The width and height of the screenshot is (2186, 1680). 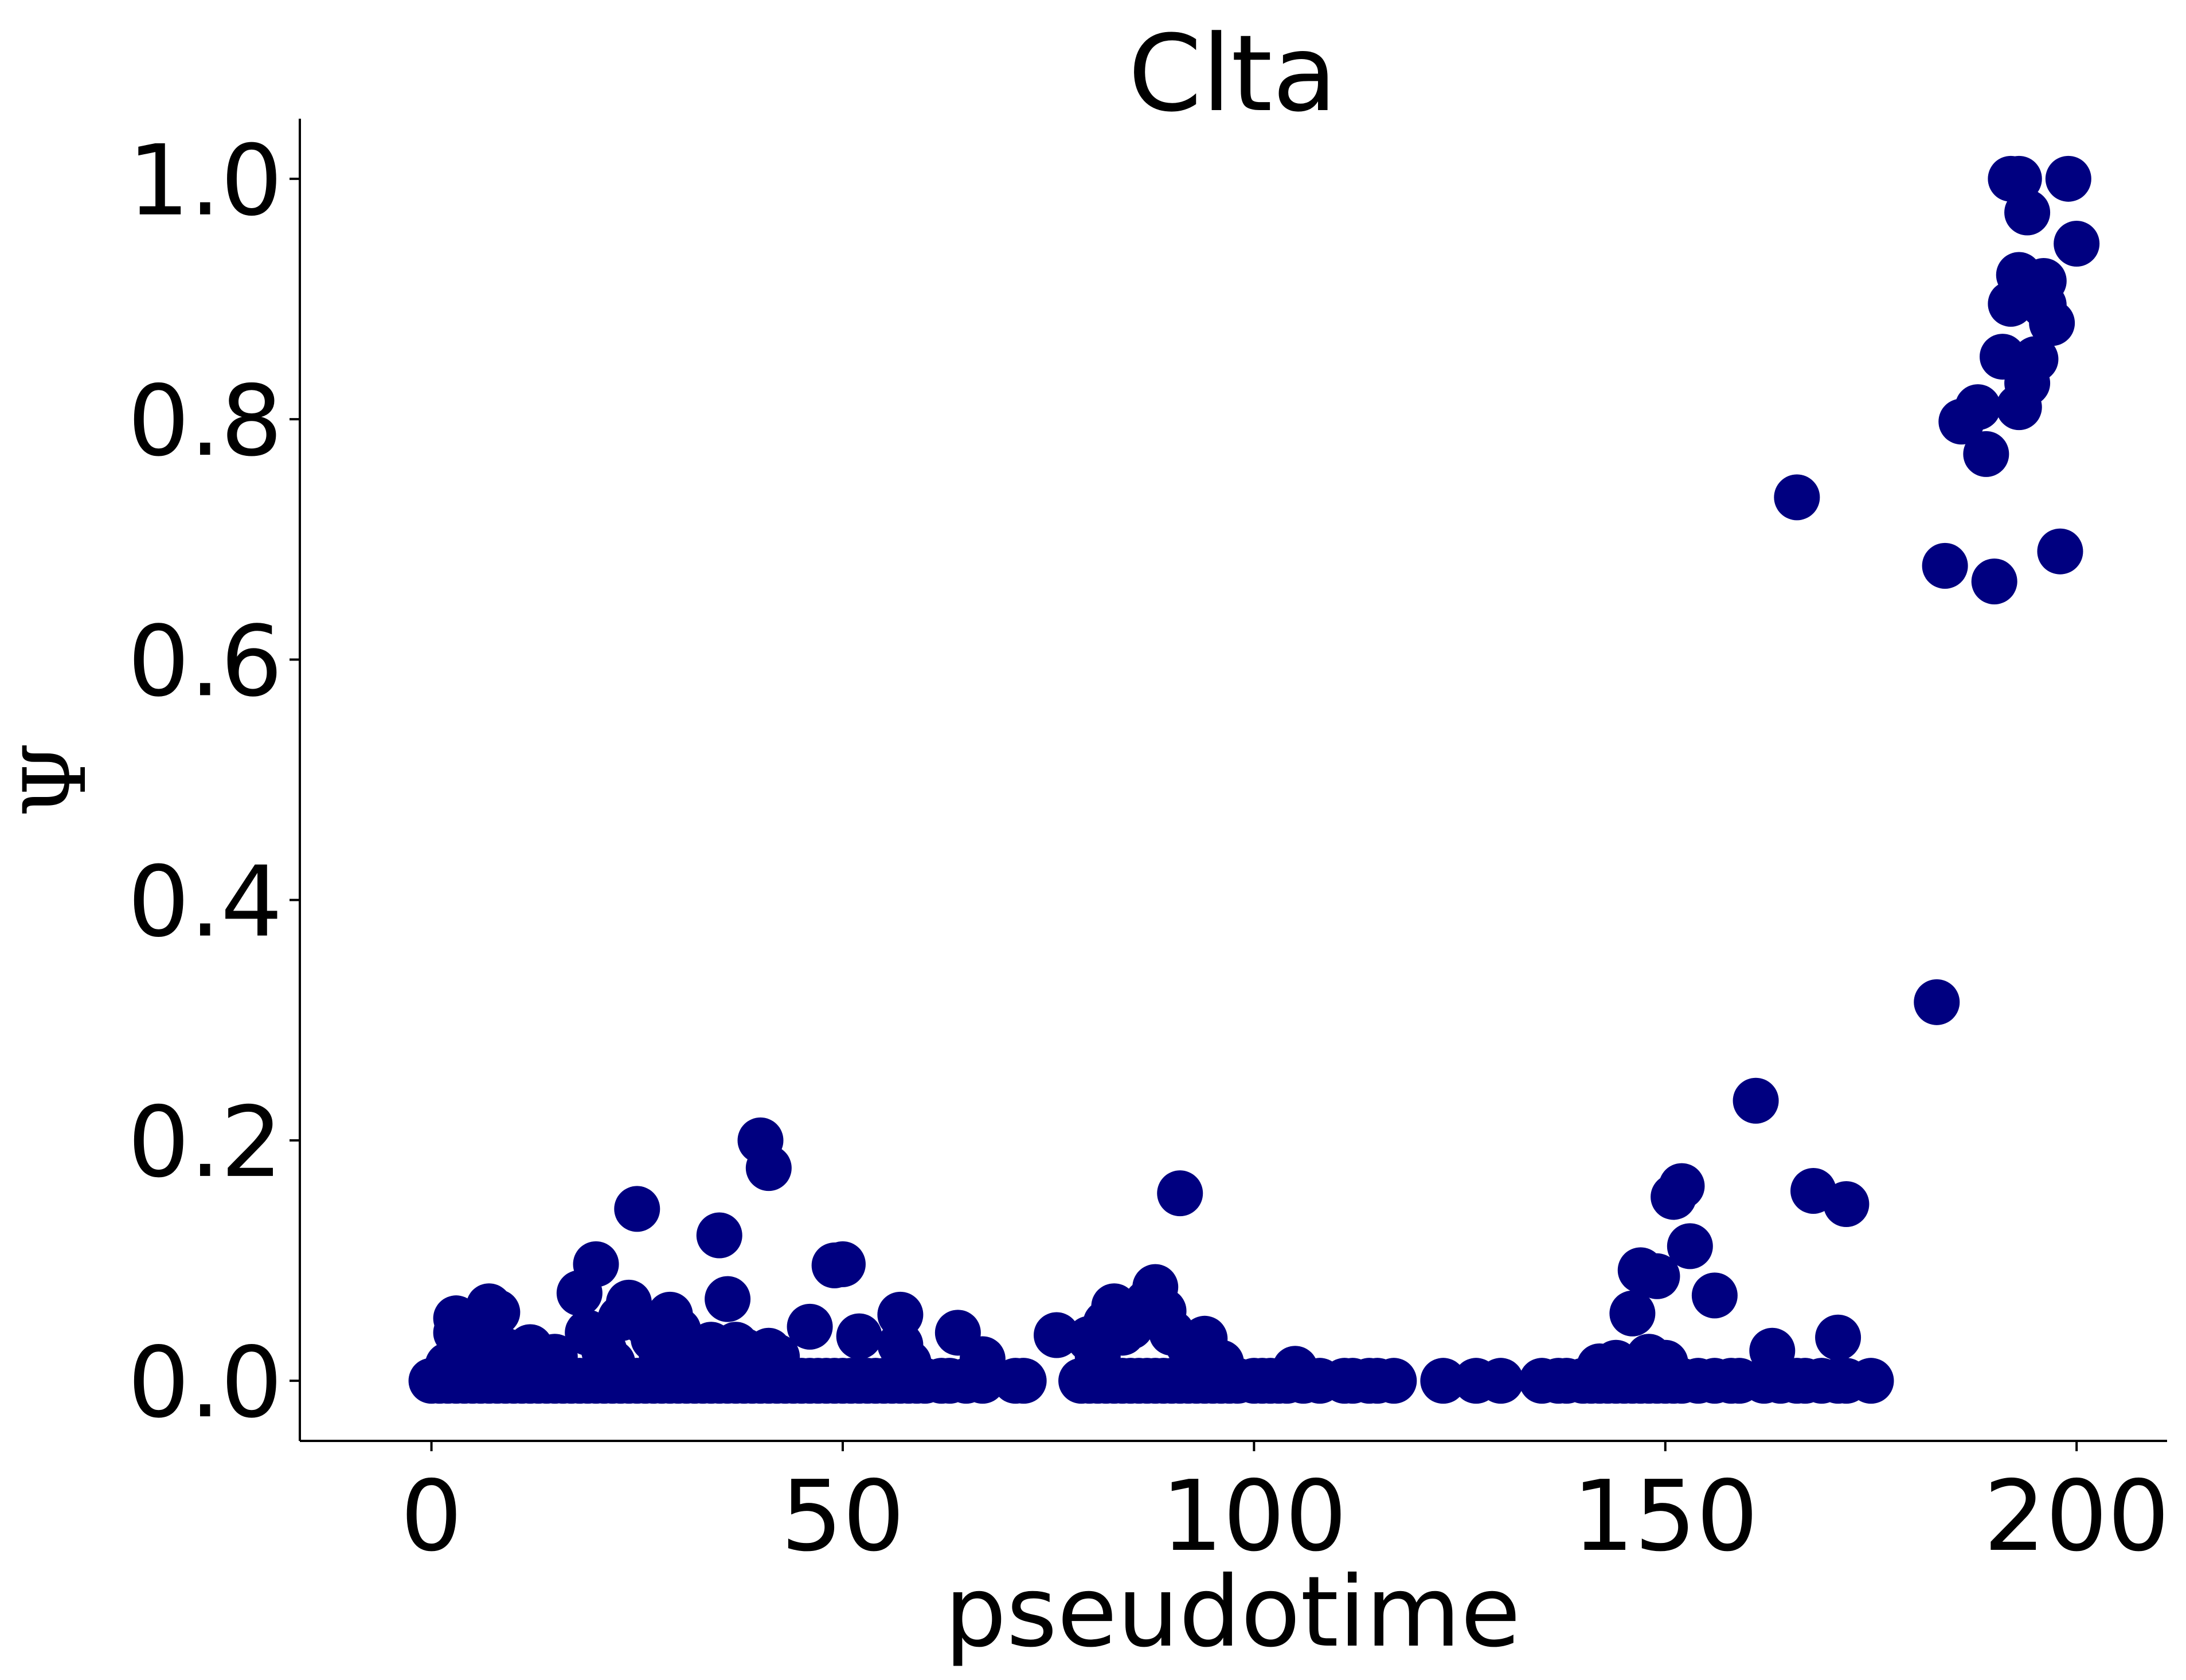 I want to click on x-tick-label: 150, so click(x=1665, y=1516).